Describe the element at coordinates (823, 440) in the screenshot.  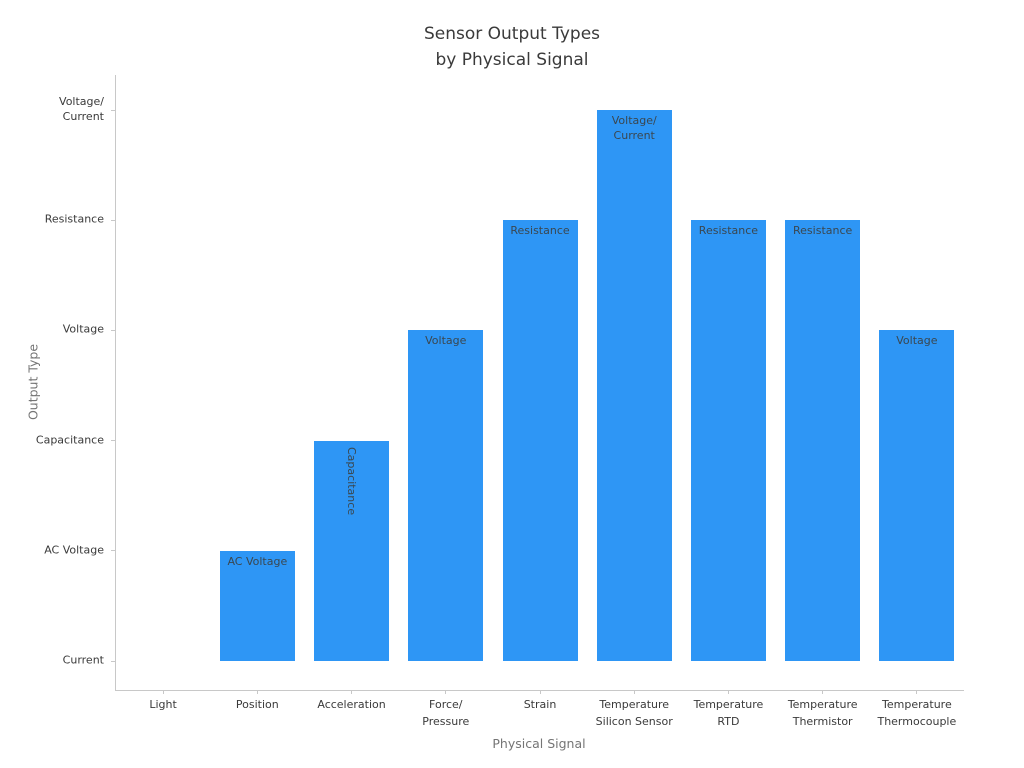
I see `bar-temperature-thermistor: Resistance` at that location.